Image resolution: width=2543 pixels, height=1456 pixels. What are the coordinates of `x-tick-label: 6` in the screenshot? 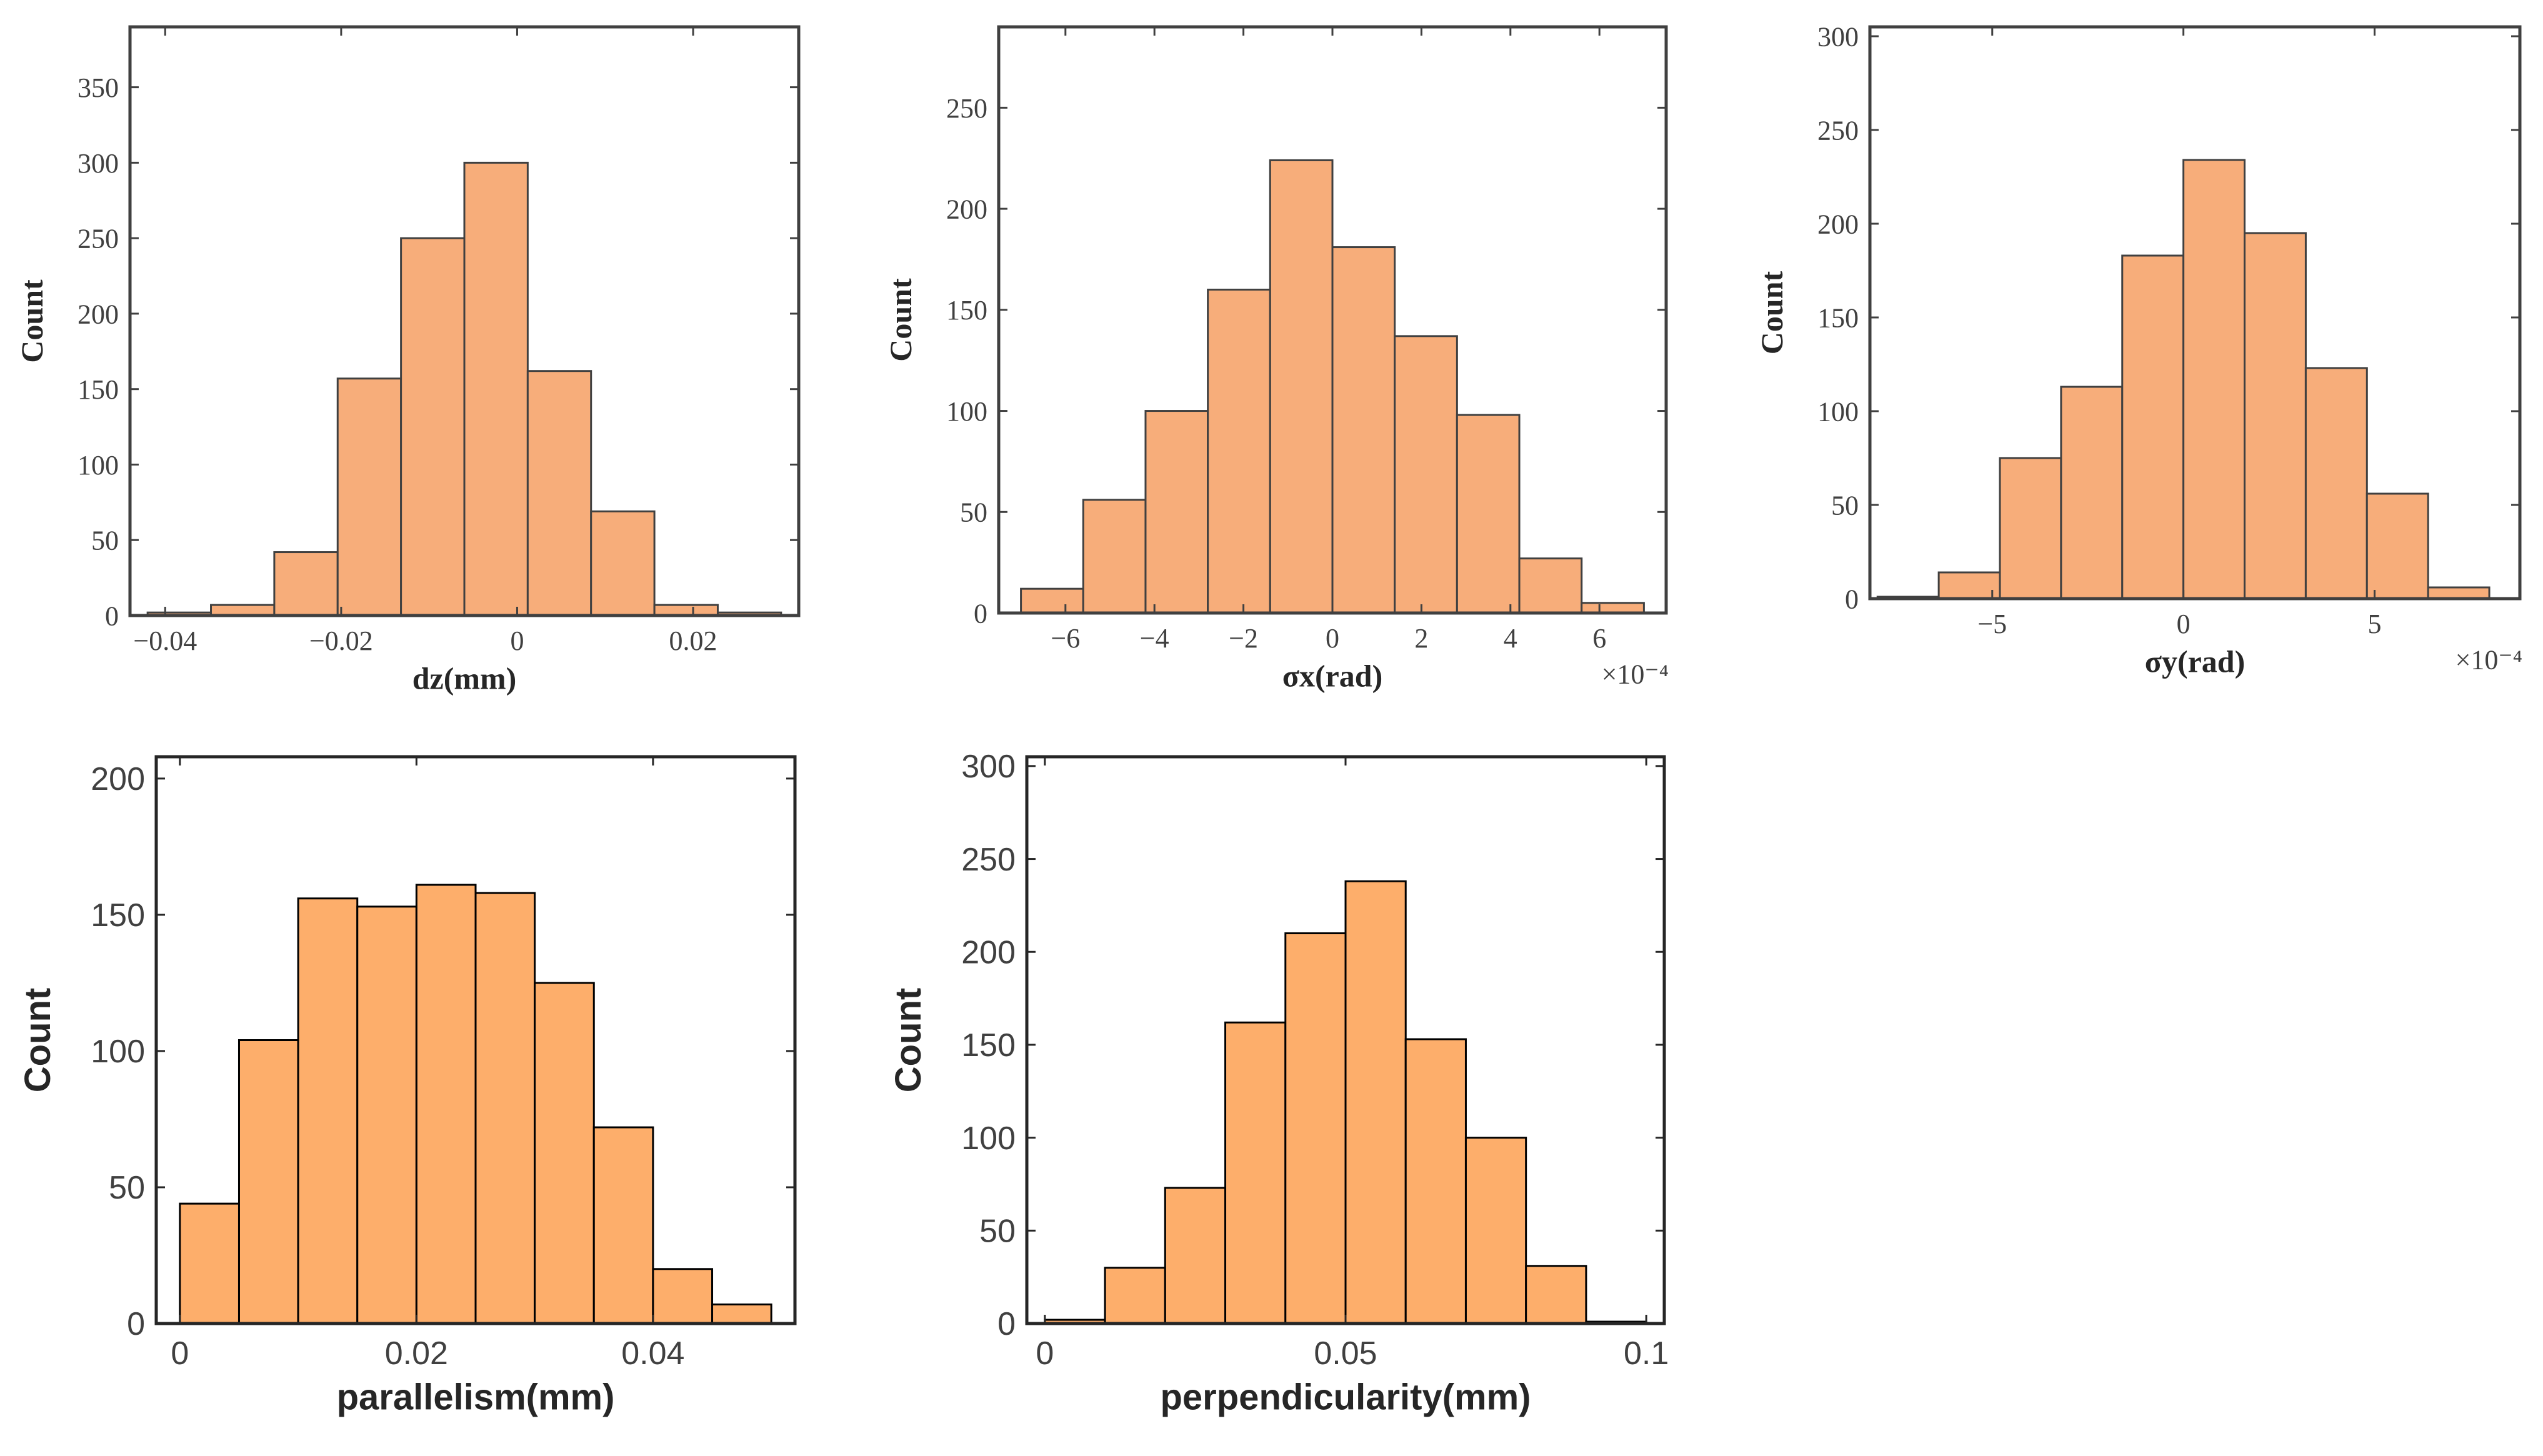 It's located at (1599, 638).